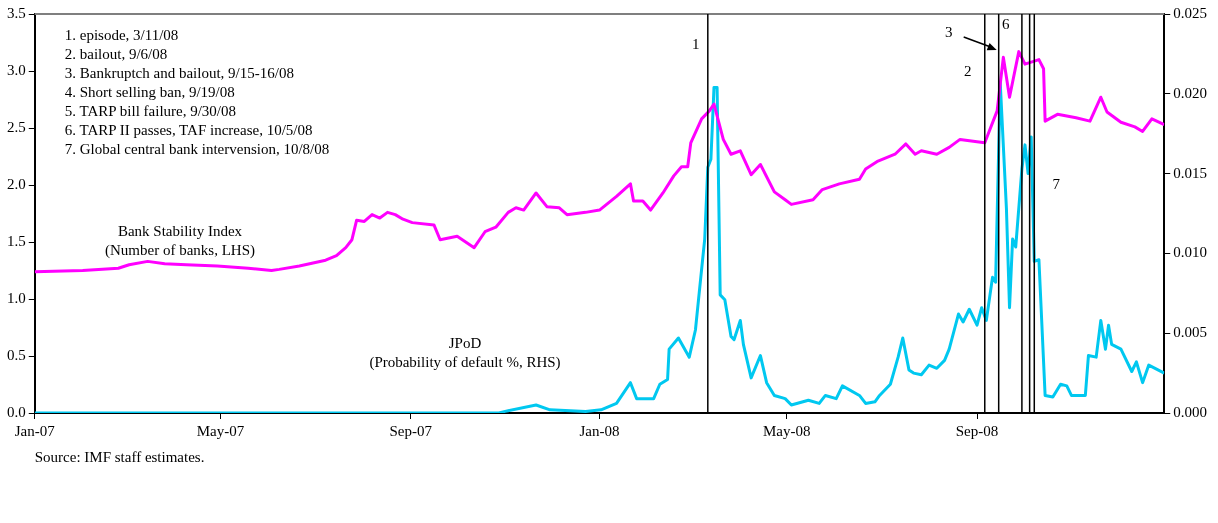  I want to click on x-tick-label: Jan-07, so click(35, 430).